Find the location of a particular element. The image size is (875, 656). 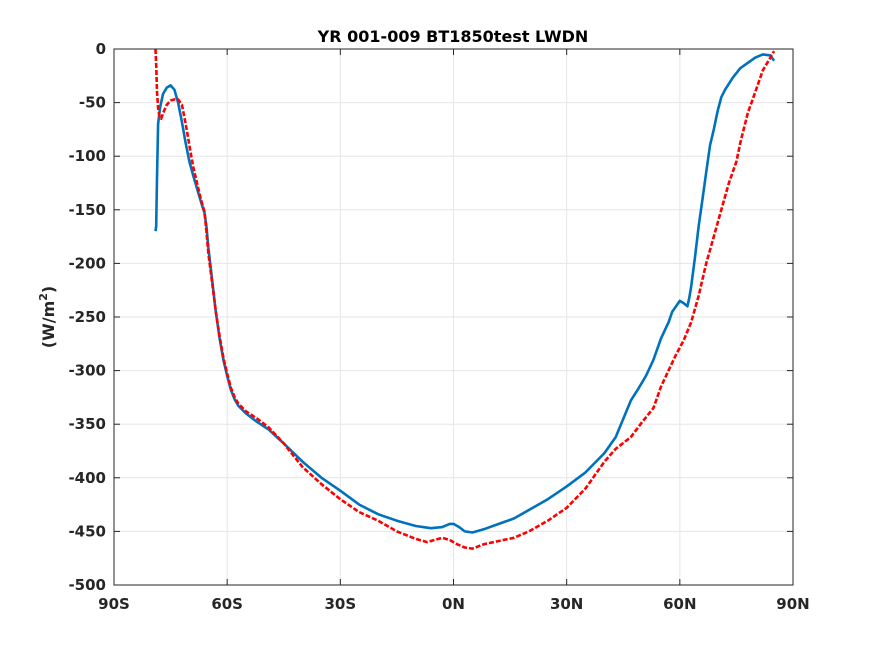

x-tick-label: 60N is located at coordinates (679, 604).